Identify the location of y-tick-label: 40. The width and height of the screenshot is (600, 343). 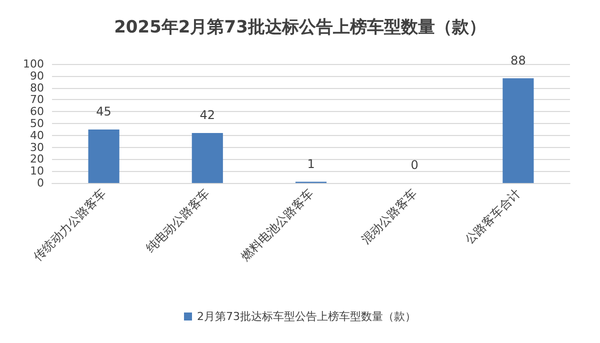
(37, 135).